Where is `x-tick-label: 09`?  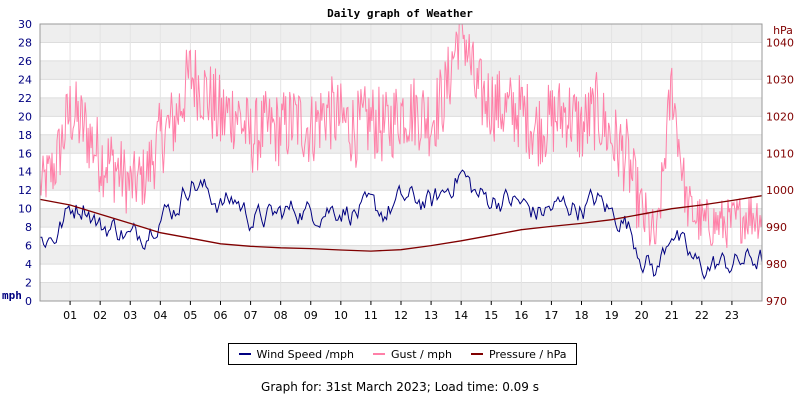
x-tick-label: 09 is located at coordinates (311, 315).